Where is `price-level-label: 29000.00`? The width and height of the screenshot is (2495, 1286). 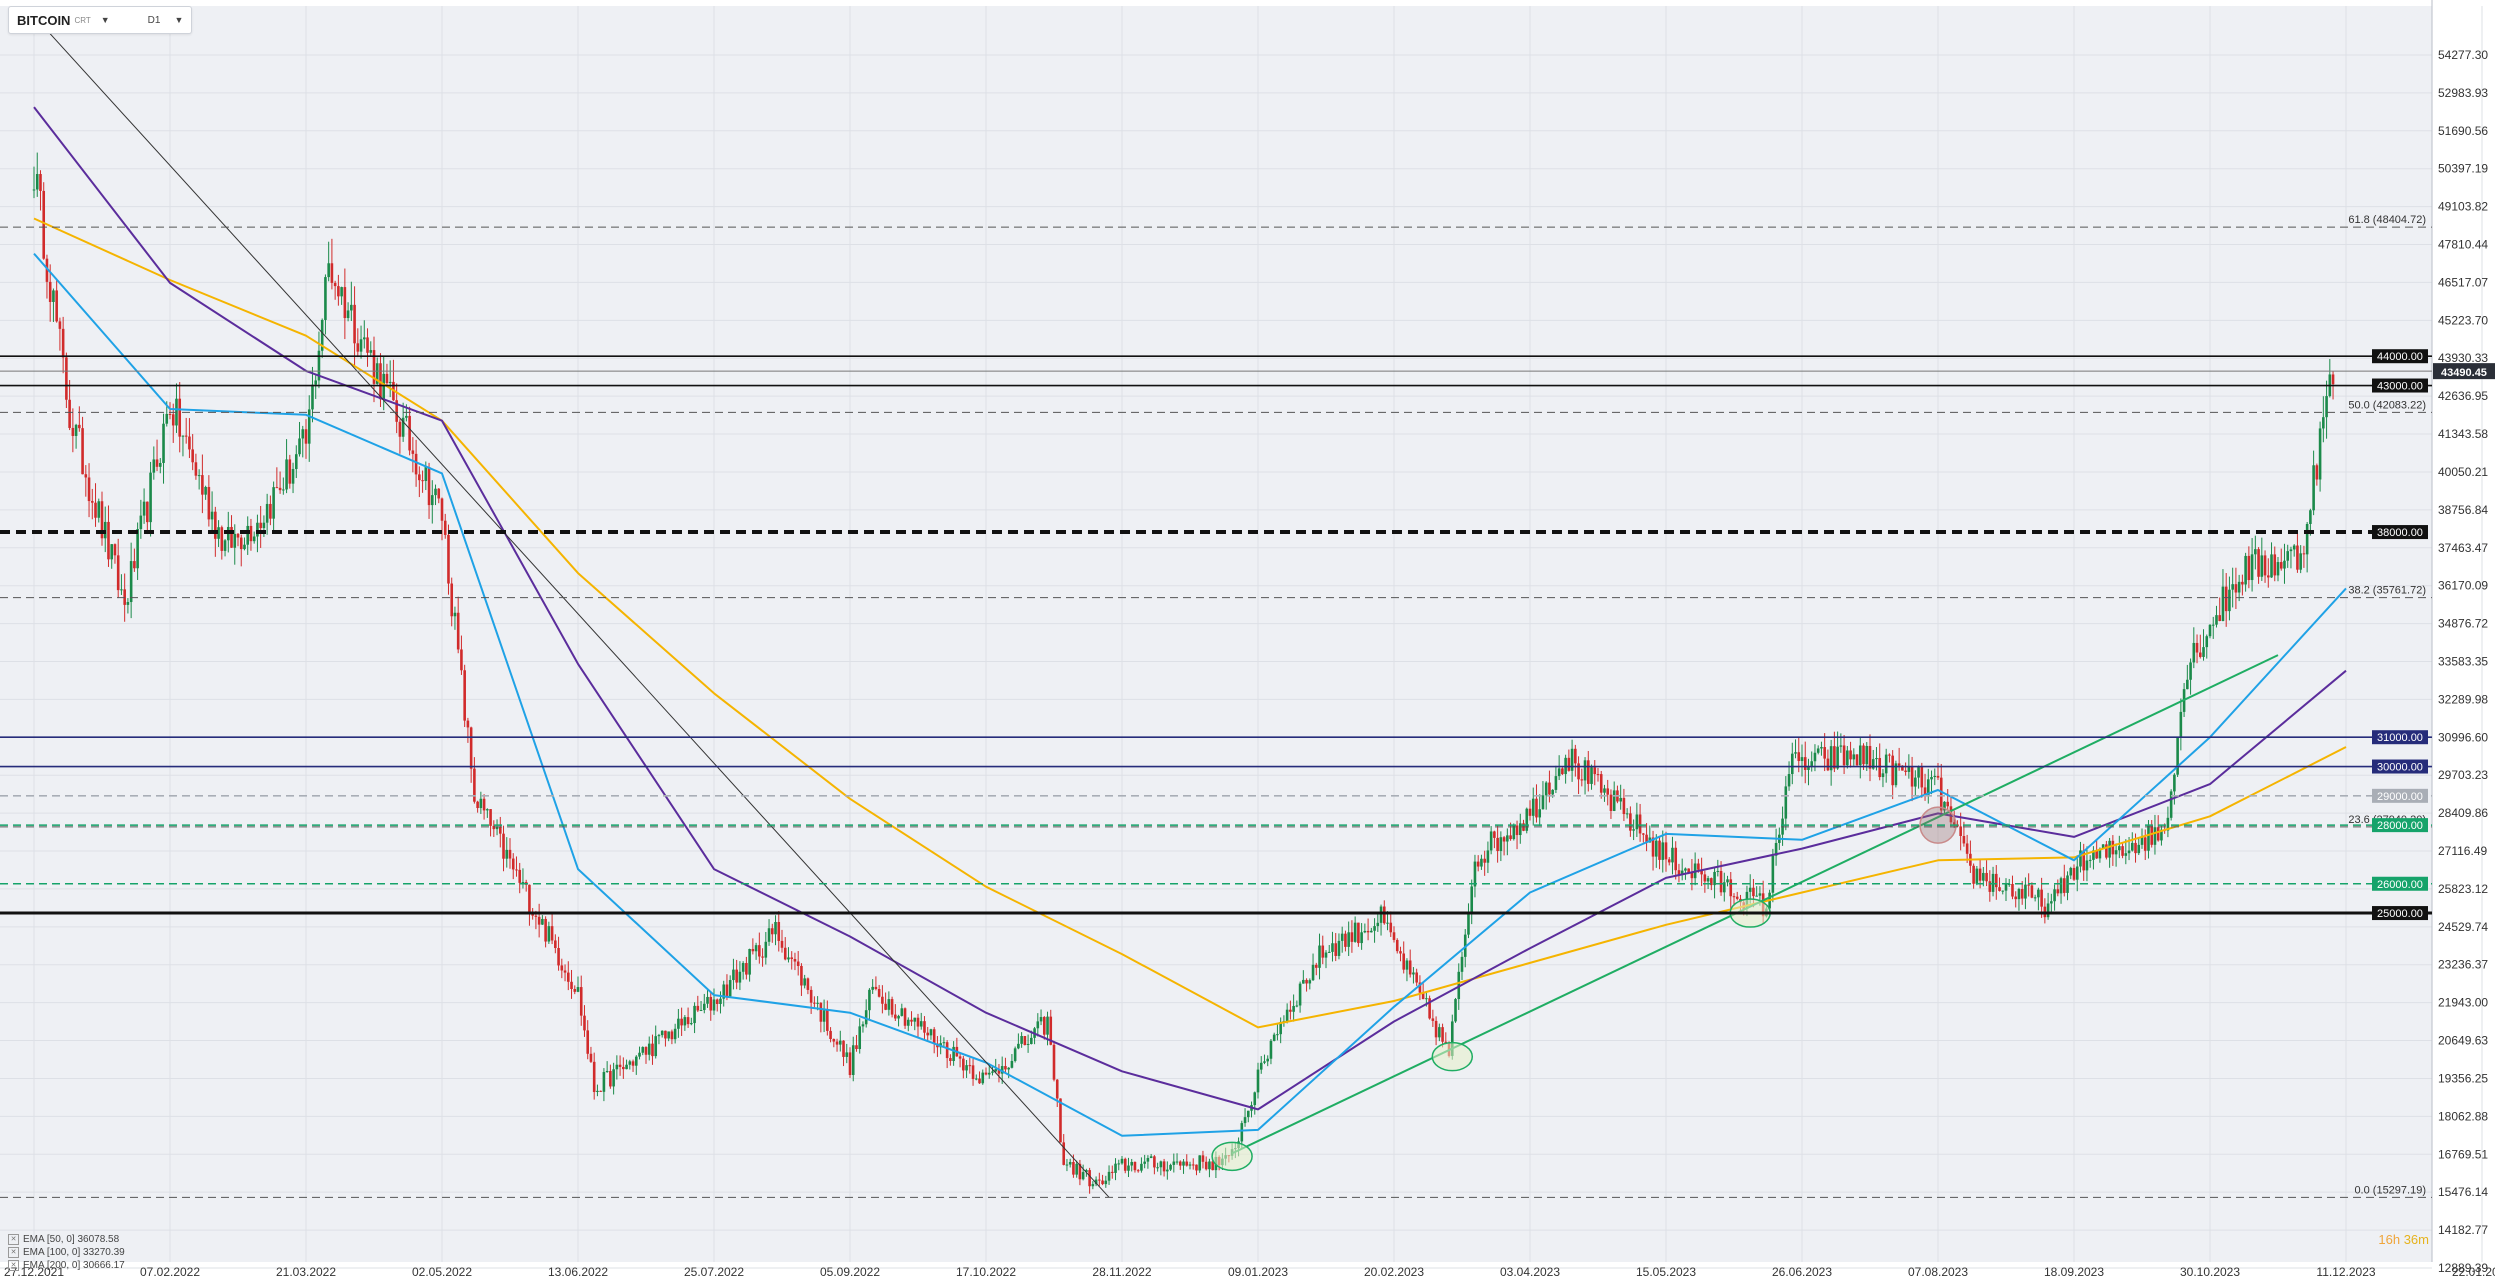
price-level-label: 29000.00 is located at coordinates (2400, 797).